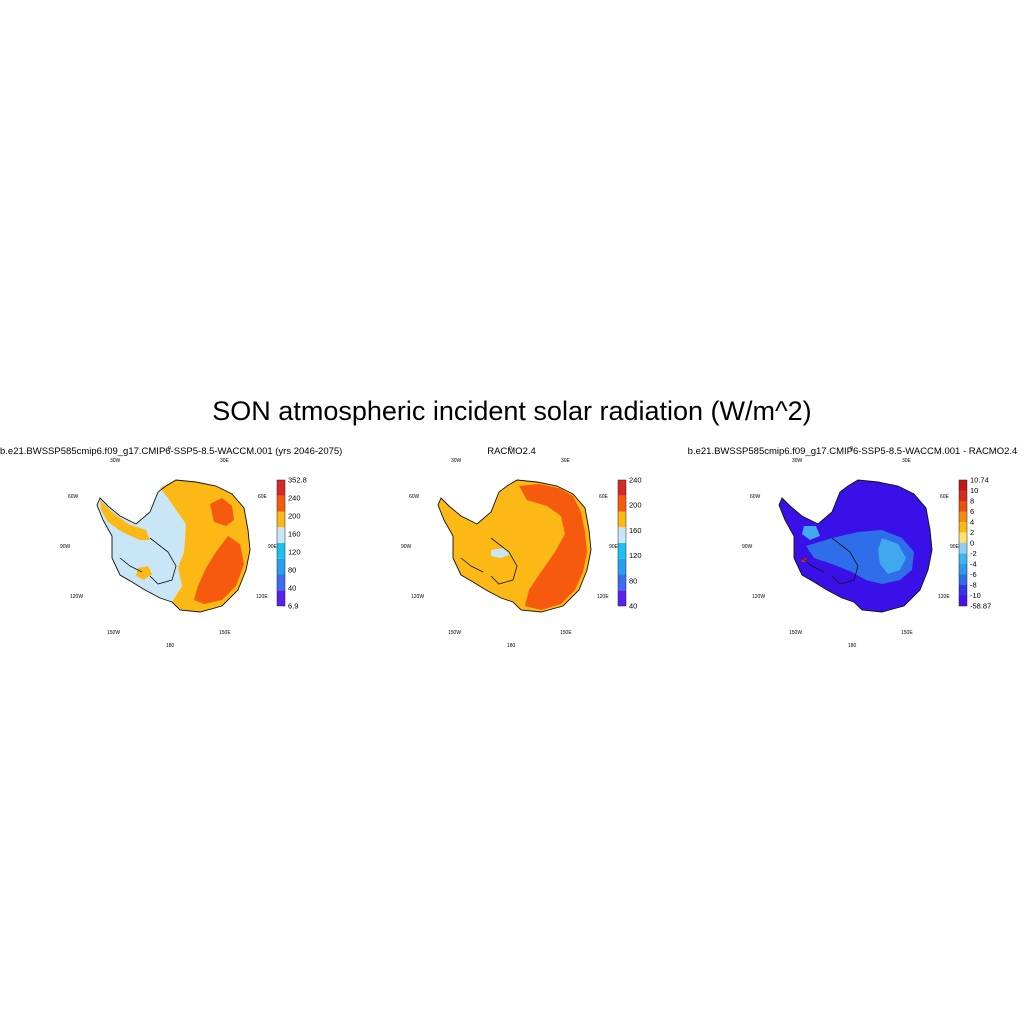 The image size is (1024, 1024). What do you see at coordinates (297, 480) in the screenshot?
I see `colorbar-label: 352.8` at bounding box center [297, 480].